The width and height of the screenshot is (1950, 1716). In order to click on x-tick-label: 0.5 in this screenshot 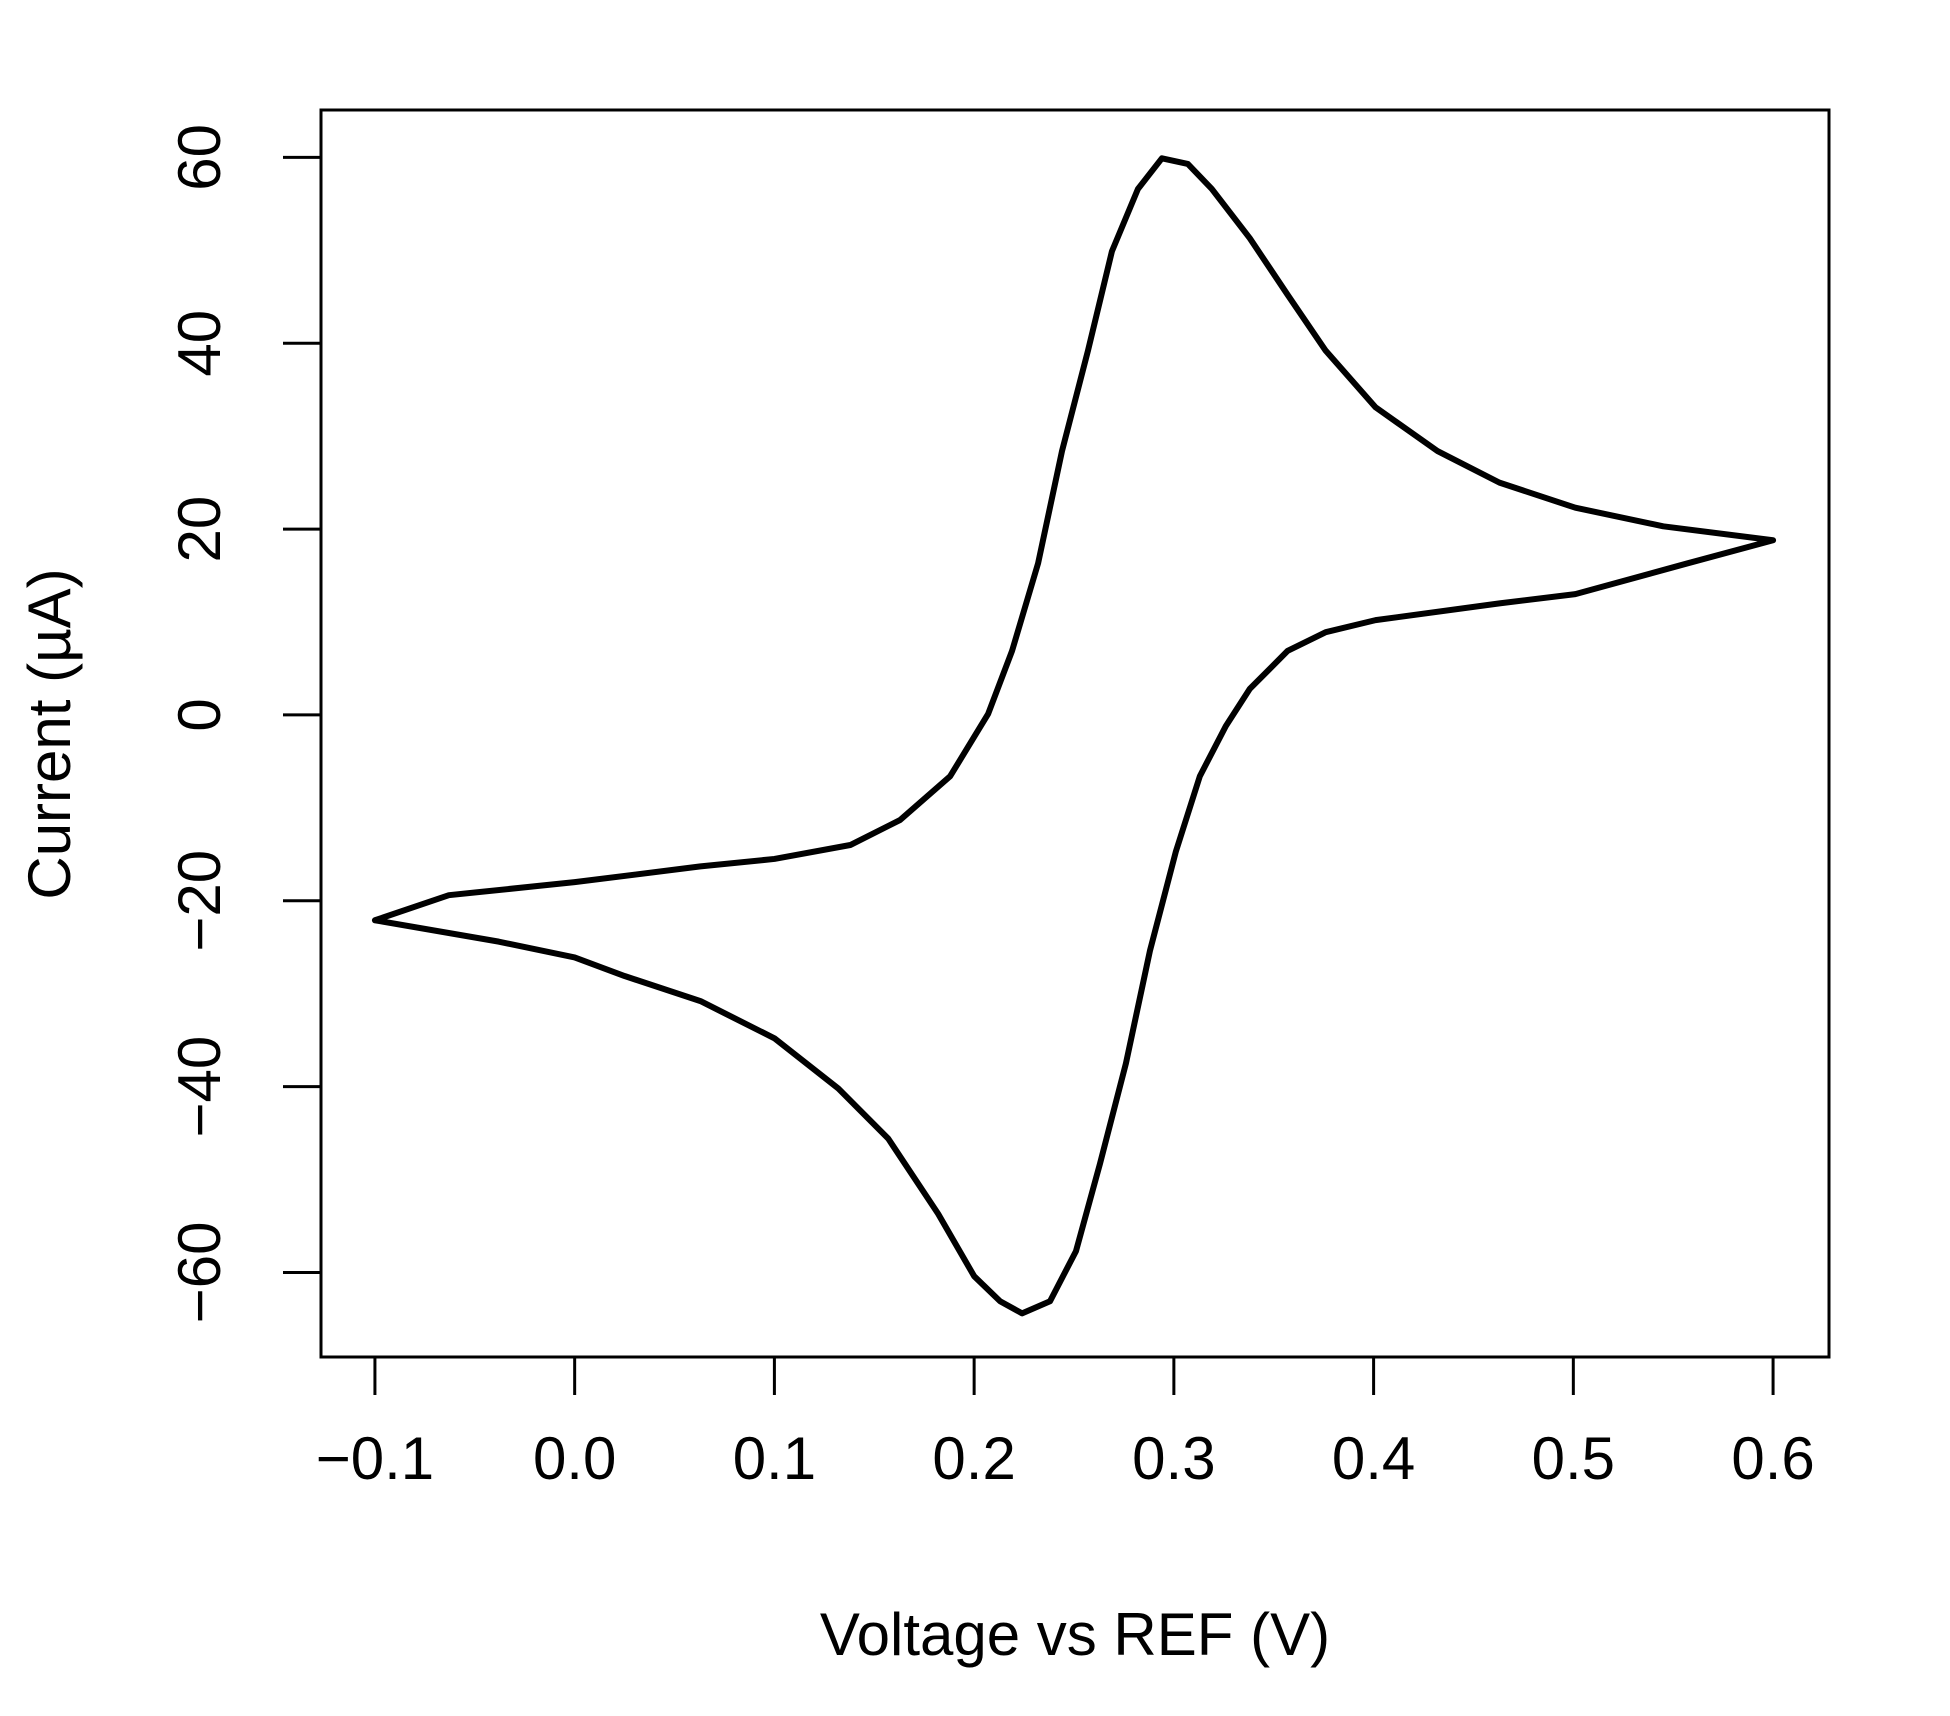, I will do `click(1573, 1458)`.